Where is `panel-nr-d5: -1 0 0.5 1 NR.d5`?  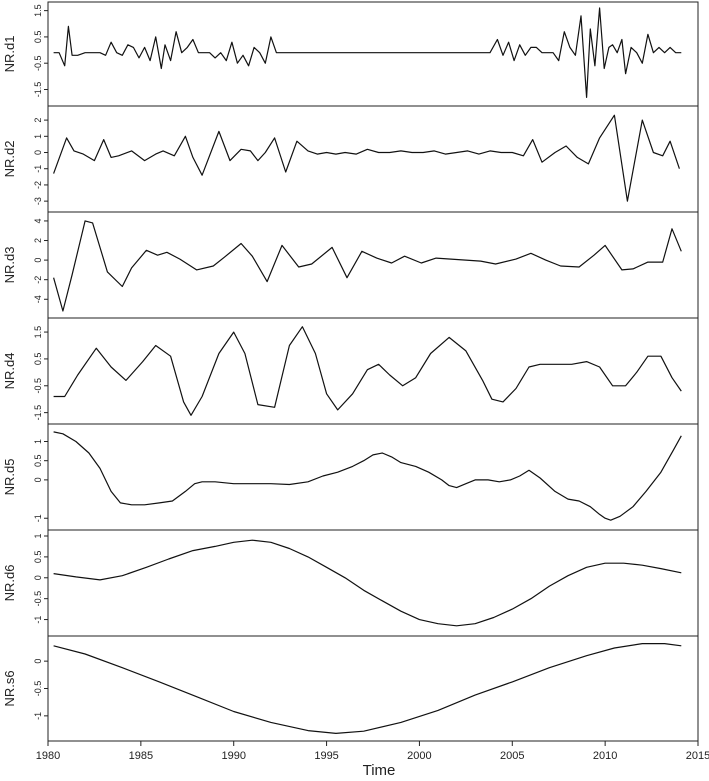
panel-nr-d5: -1 0 0.5 1 NR.d5 is located at coordinates (350, 477).